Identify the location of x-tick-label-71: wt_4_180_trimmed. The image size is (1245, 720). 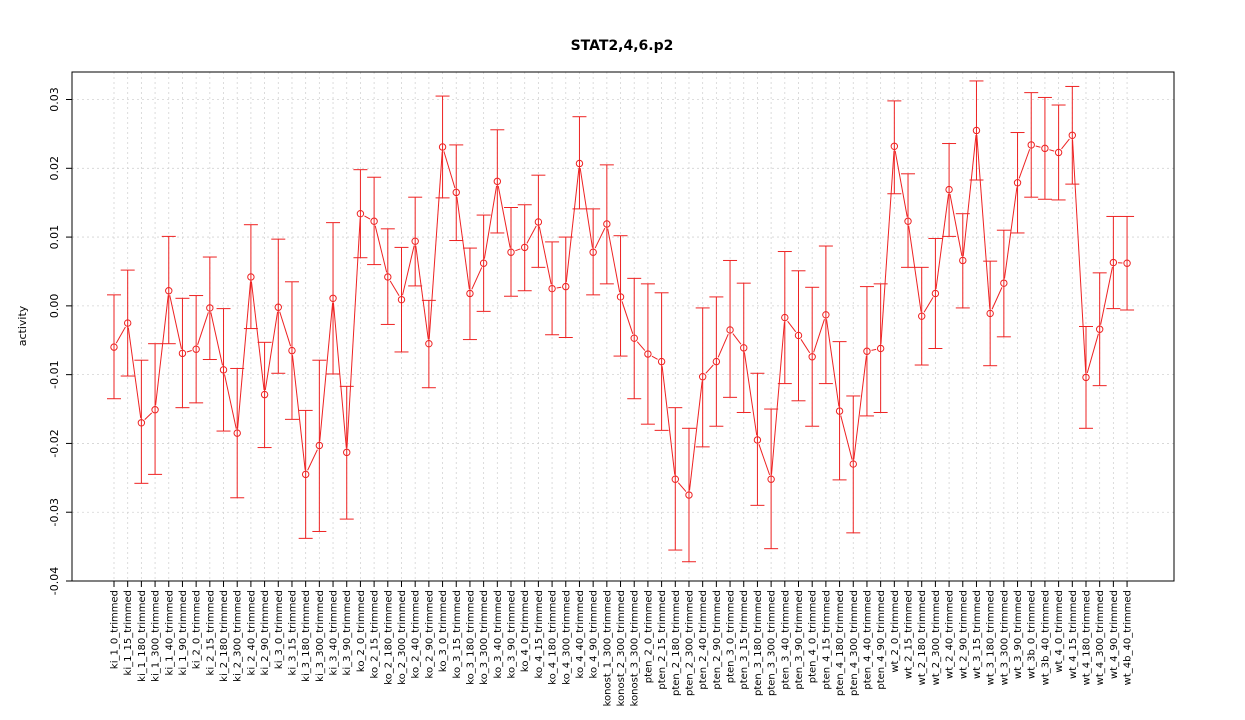
(1086, 637).